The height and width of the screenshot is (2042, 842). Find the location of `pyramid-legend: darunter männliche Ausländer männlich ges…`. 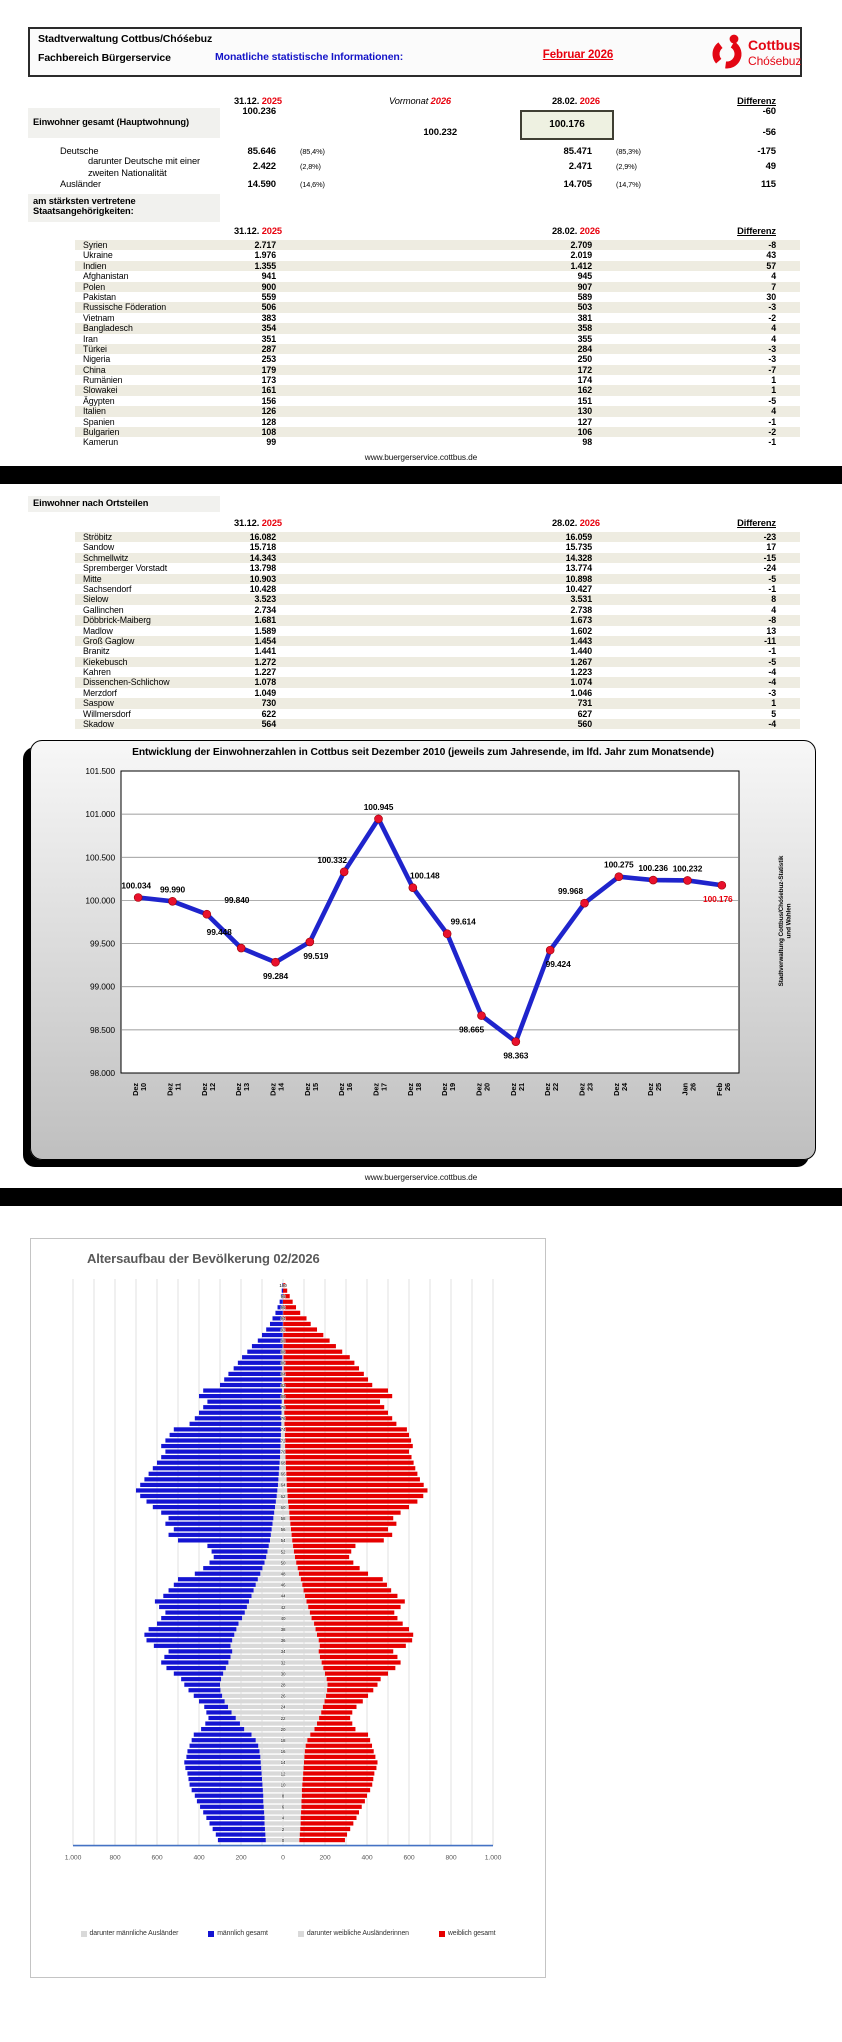

pyramid-legend: darunter männliche Ausländer männlich ges… is located at coordinates (288, 1933).